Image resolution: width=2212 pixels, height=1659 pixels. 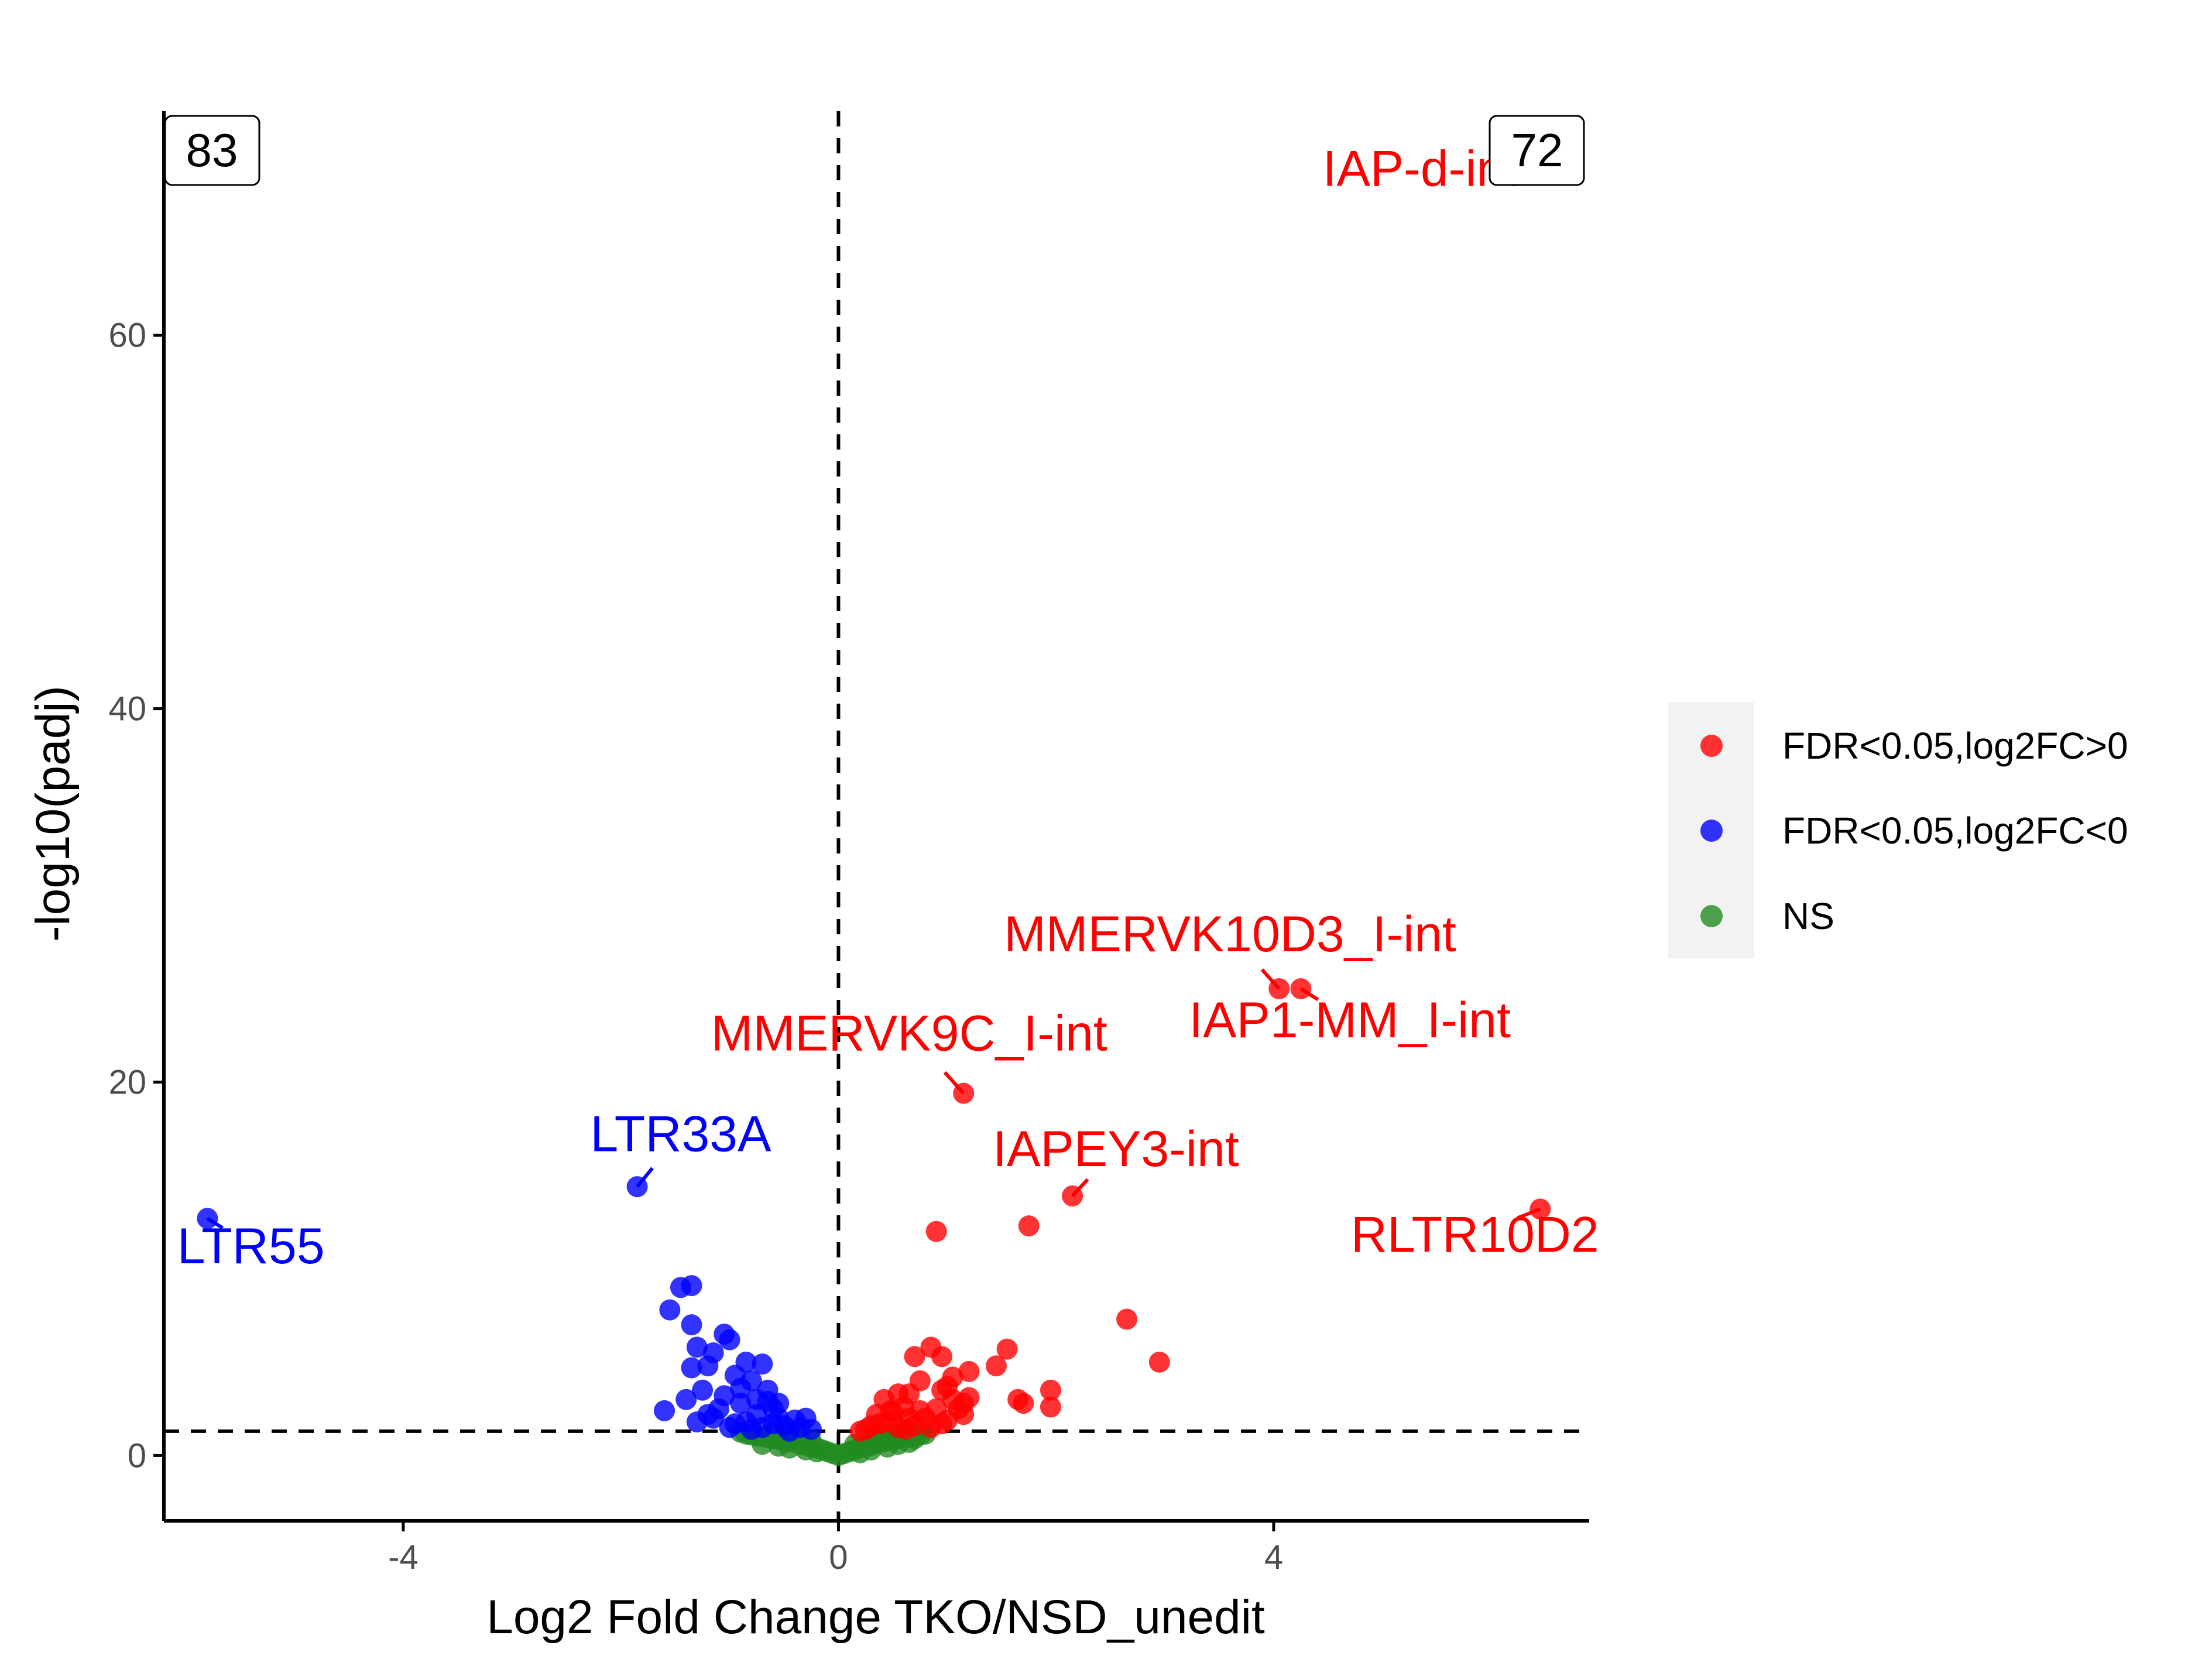 I want to click on legend-key-down, so click(x=1711, y=831).